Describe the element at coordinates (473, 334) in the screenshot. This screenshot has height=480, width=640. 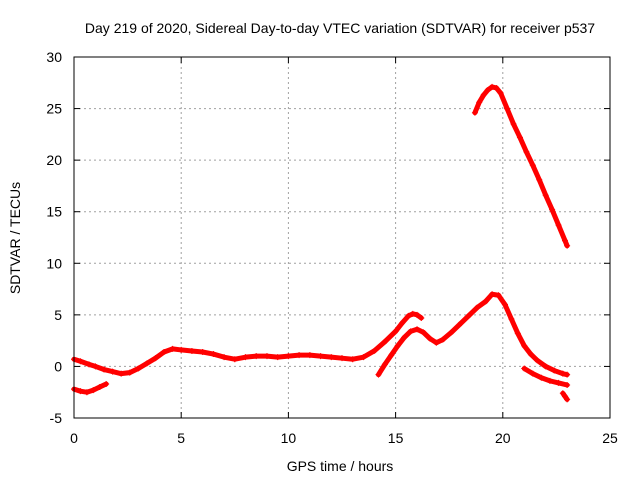
I see `series-track-b` at that location.